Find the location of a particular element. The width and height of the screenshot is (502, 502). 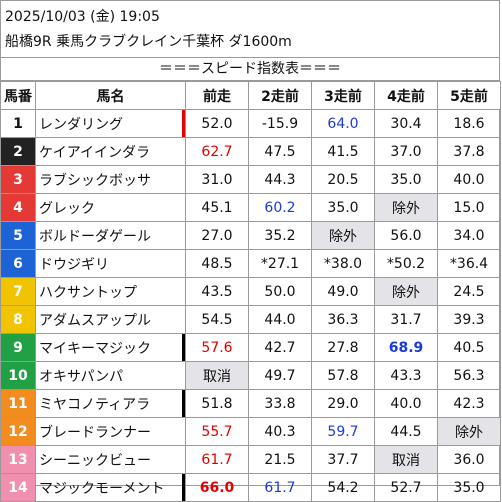

horse-name: アダムスアップル is located at coordinates (110, 319).